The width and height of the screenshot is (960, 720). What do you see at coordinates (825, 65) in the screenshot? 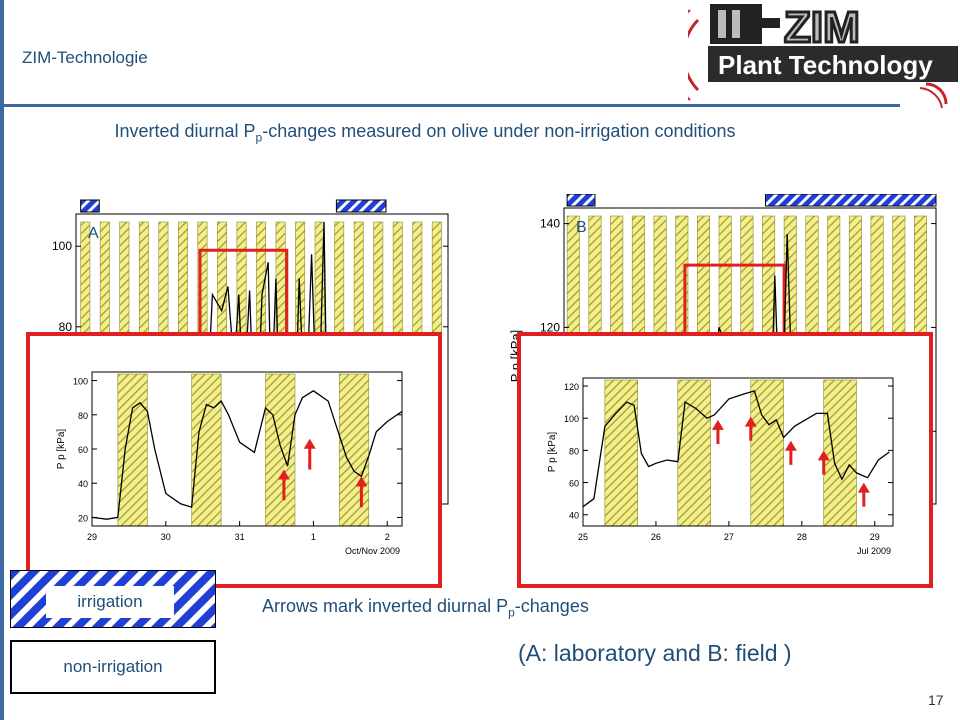
I see `svg-text: Plant Technology` at bounding box center [825, 65].